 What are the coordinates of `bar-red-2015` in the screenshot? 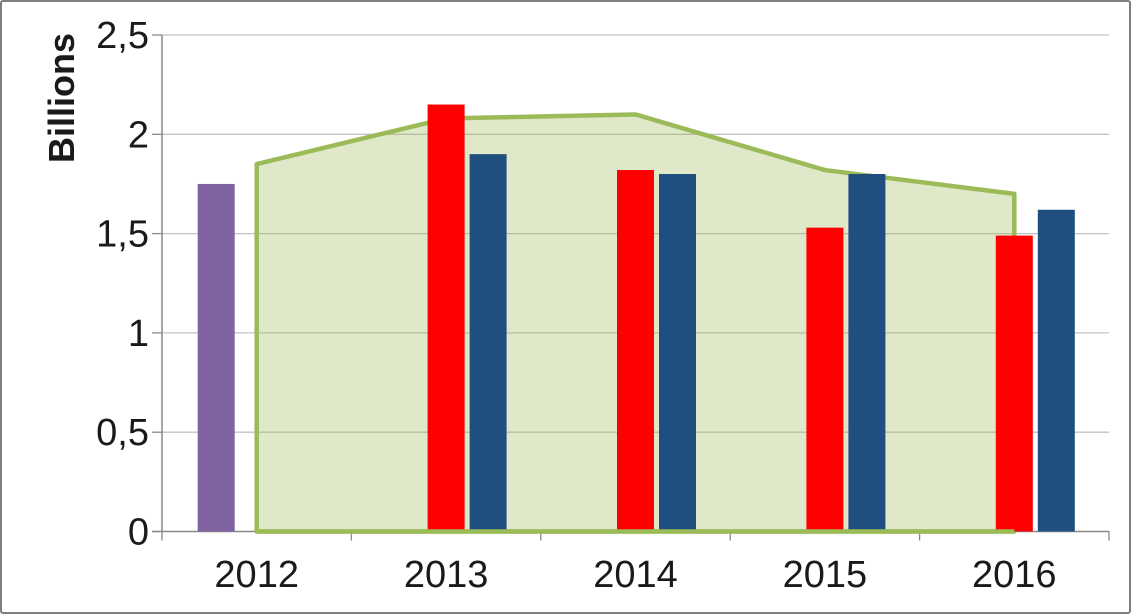 It's located at (825, 379).